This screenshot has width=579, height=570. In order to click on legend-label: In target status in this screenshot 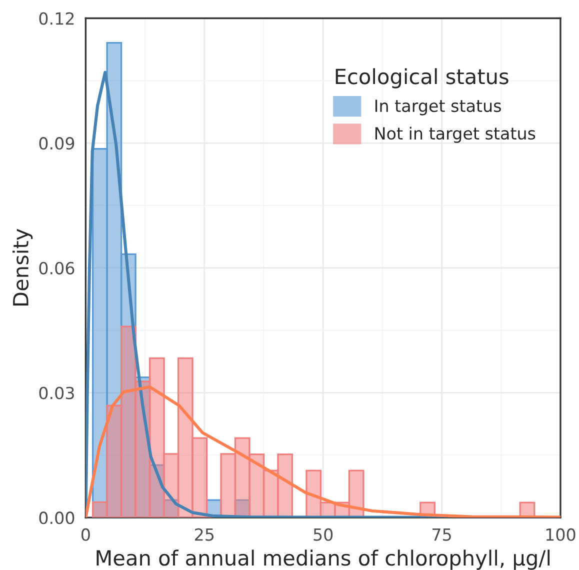, I will do `click(438, 108)`.